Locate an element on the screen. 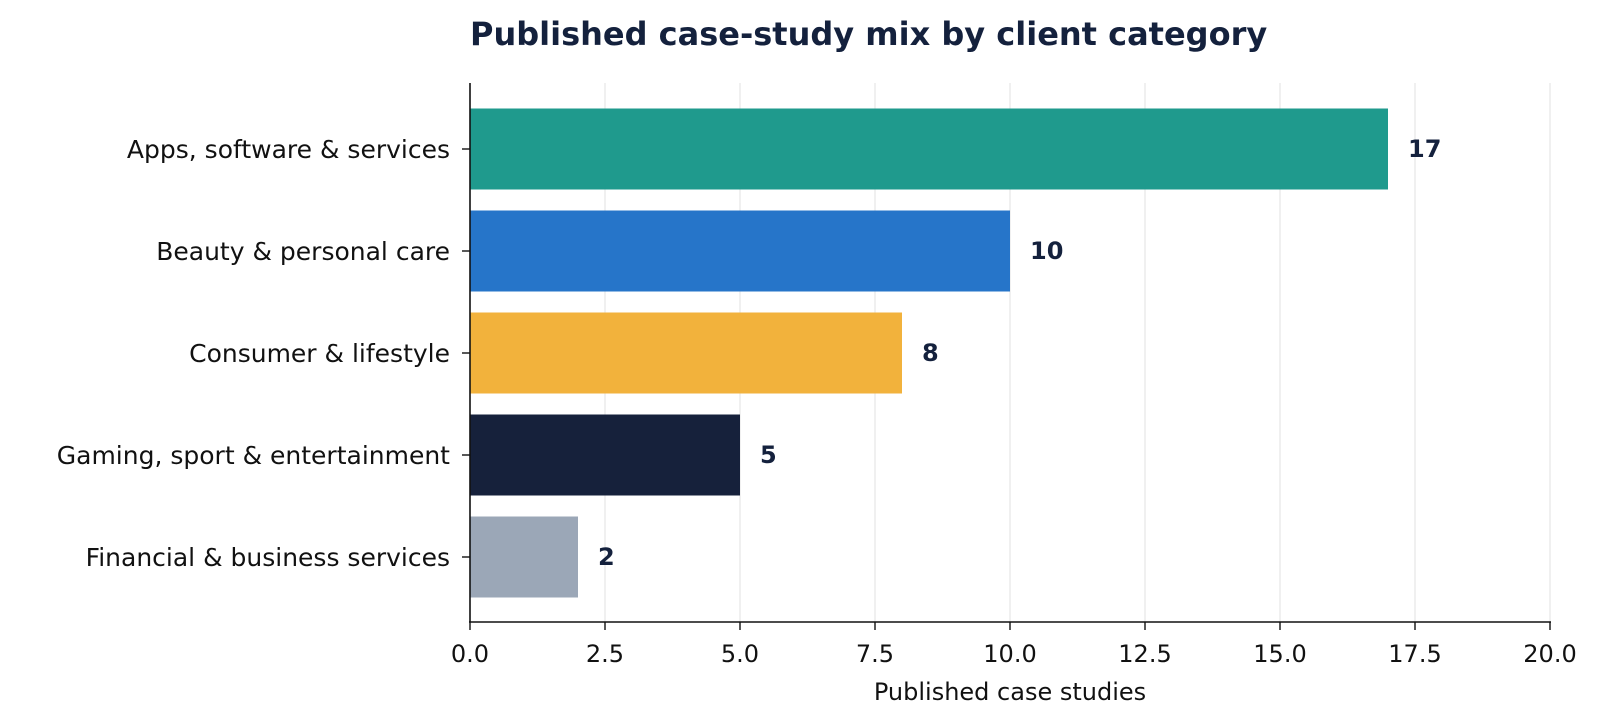 This screenshot has width=1600, height=726. category-label: Apps, software & services is located at coordinates (288, 149).